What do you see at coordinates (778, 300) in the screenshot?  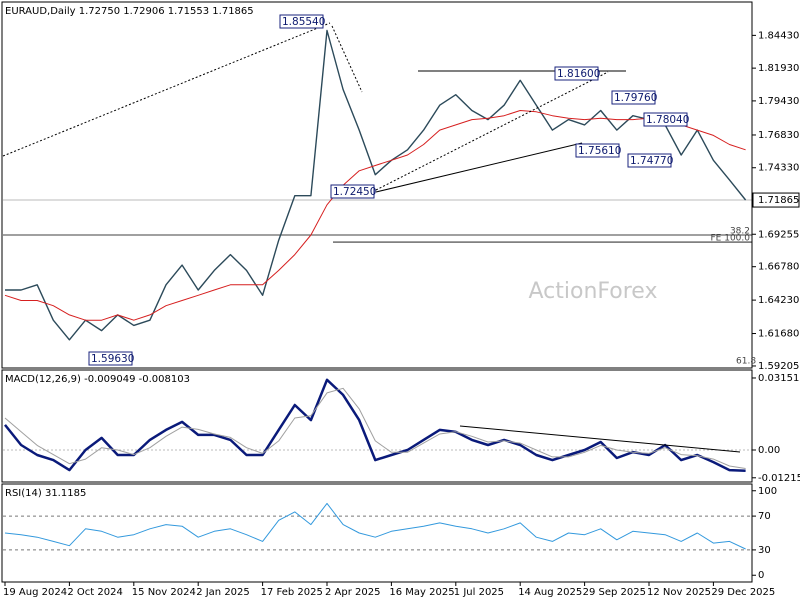 I see `y-tick-label: 1.64230` at bounding box center [778, 300].